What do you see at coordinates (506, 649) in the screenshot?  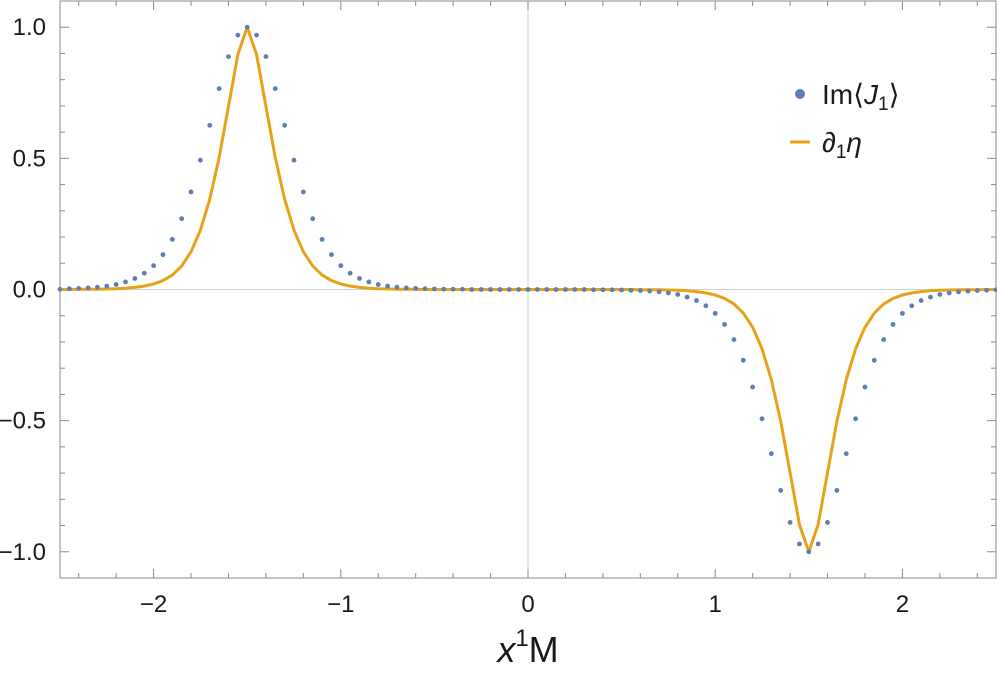 I see `x-axis-title-main: x` at bounding box center [506, 649].